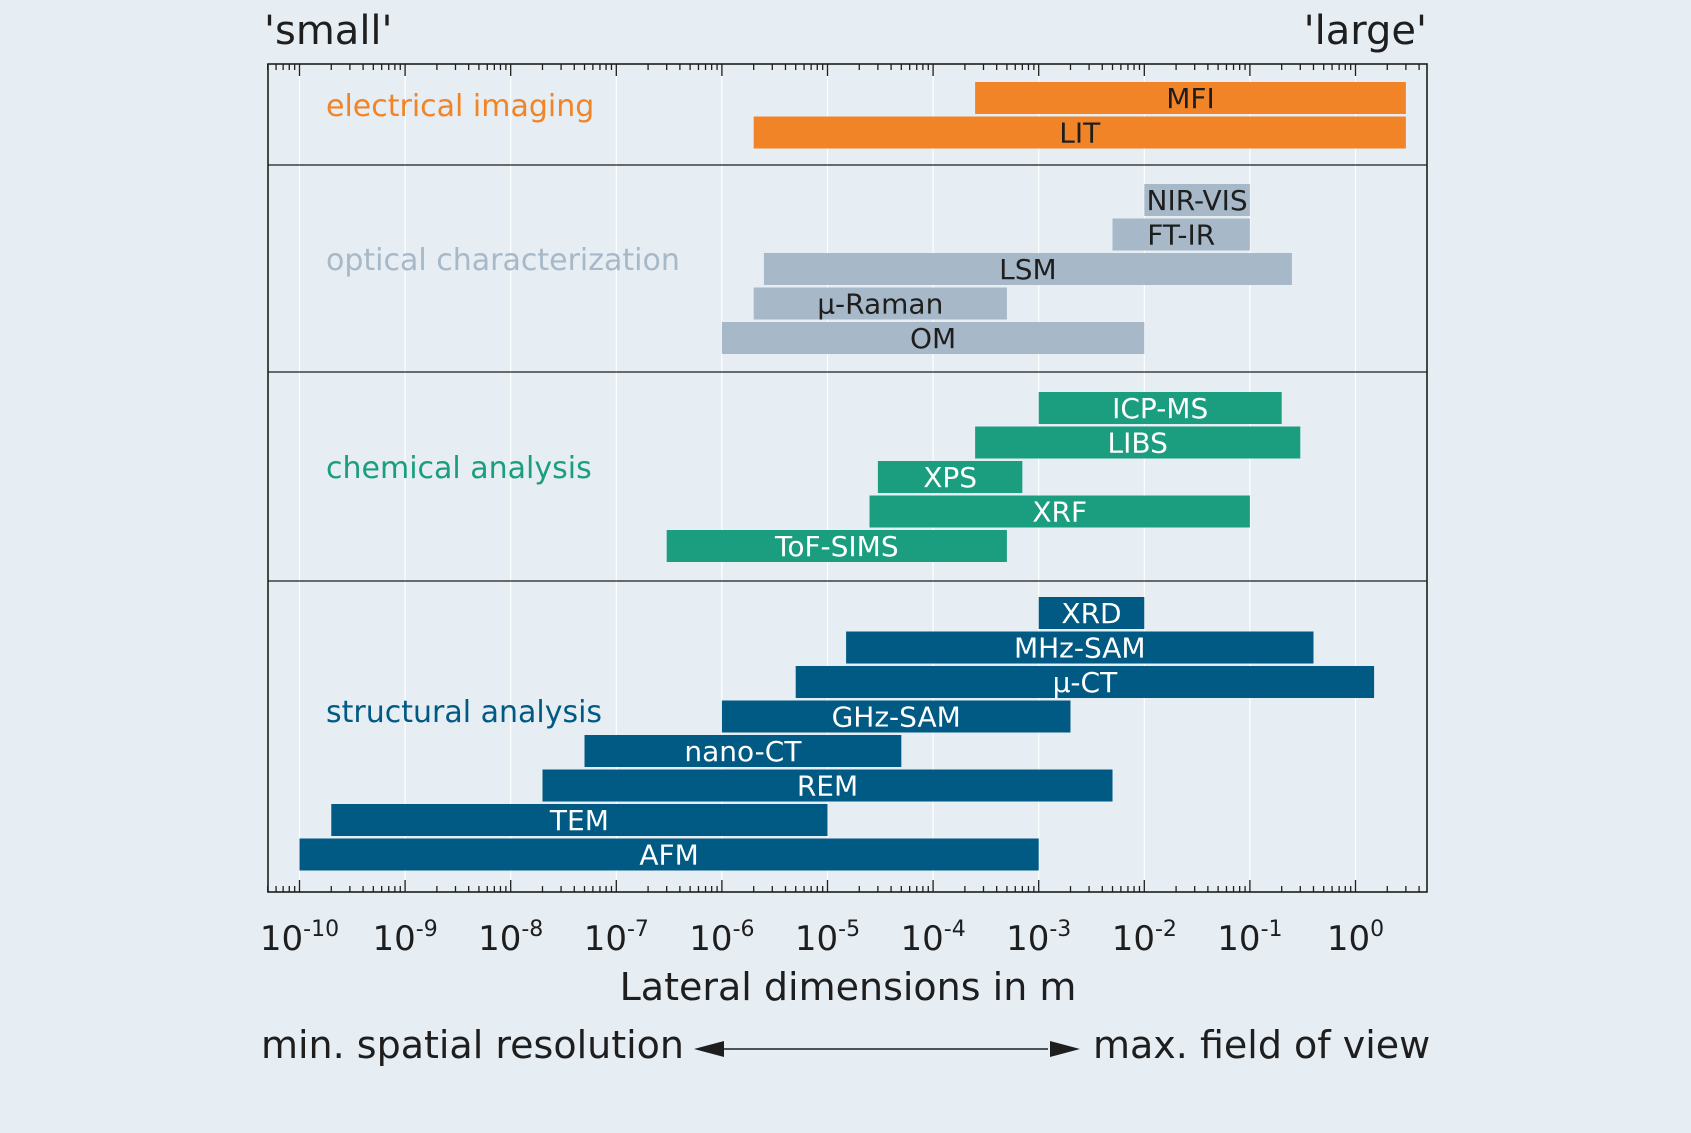 The height and width of the screenshot is (1133, 1691). Describe the element at coordinates (848, 987) in the screenshot. I see `x-axis-title: Lateral dimensions in m` at that location.